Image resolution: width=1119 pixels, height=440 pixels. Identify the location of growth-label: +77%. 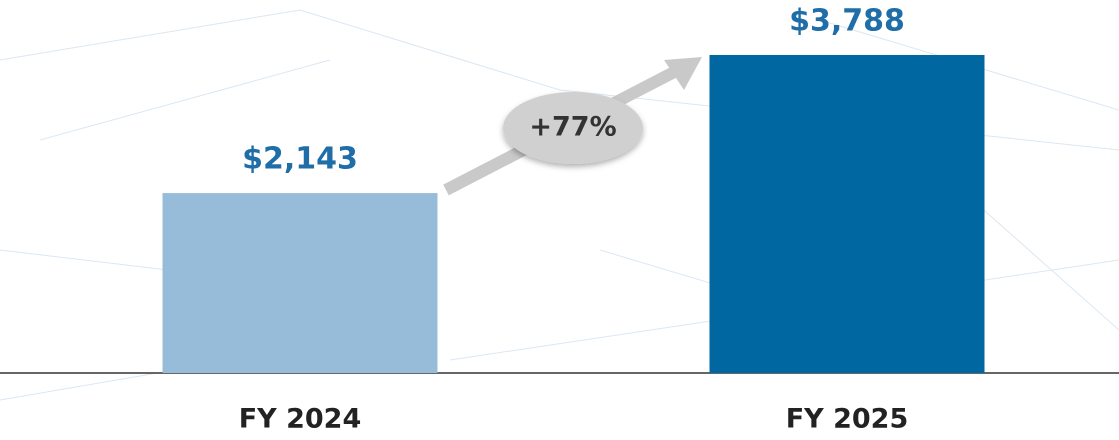
(572, 127).